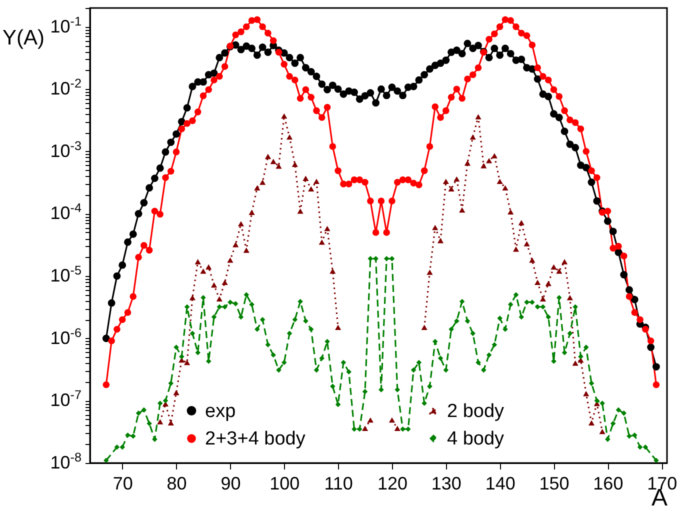 The width and height of the screenshot is (682, 509). What do you see at coordinates (66, 25) in the screenshot?
I see `y-tick-label: 10$^{-1}$` at bounding box center [66, 25].